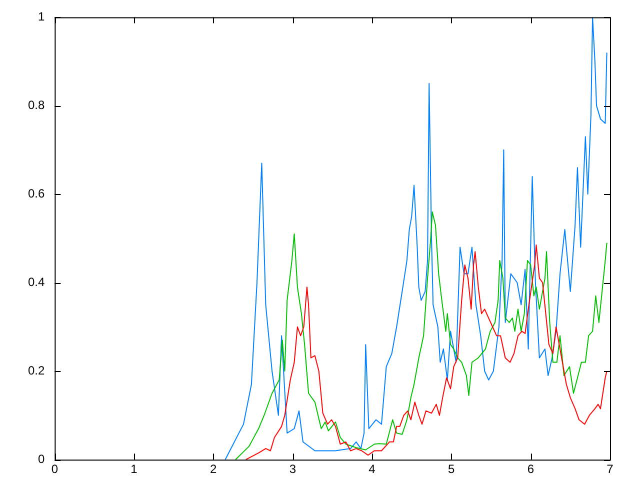 The height and width of the screenshot is (480, 640). What do you see at coordinates (610, 469) in the screenshot?
I see `x-tick-label: 7` at bounding box center [610, 469].